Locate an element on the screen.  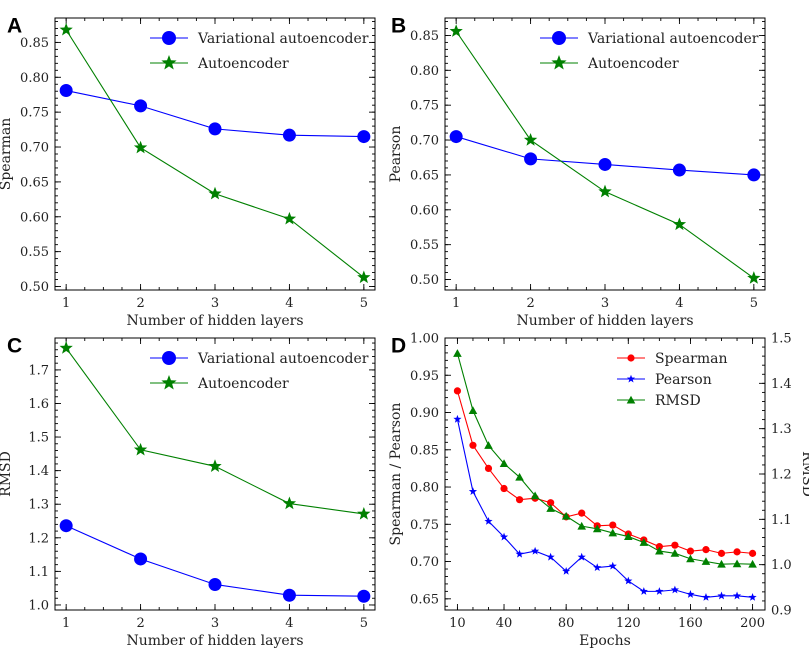
x-axis-label: Epochs is located at coordinates (605, 640).